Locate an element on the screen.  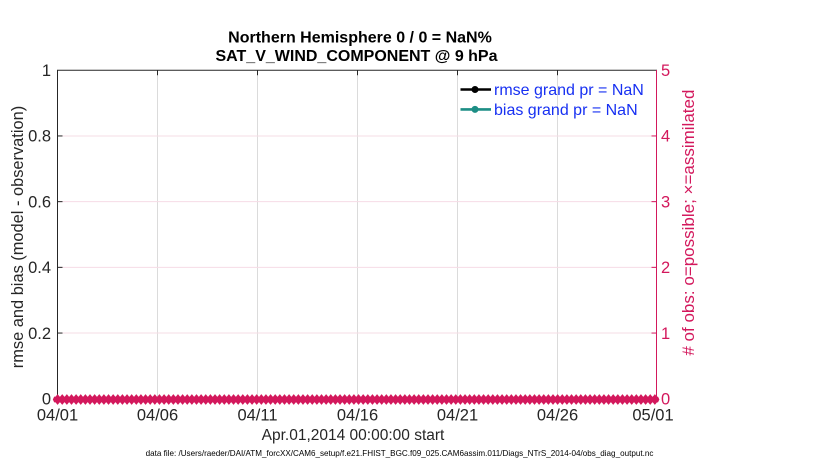
svg-text: 05/01 is located at coordinates (652, 416).